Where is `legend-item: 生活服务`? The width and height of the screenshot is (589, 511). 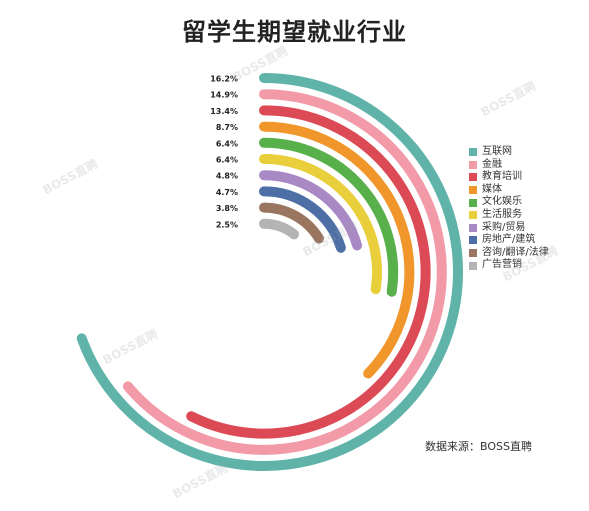 legend-item: 生活服务 is located at coordinates (509, 215).